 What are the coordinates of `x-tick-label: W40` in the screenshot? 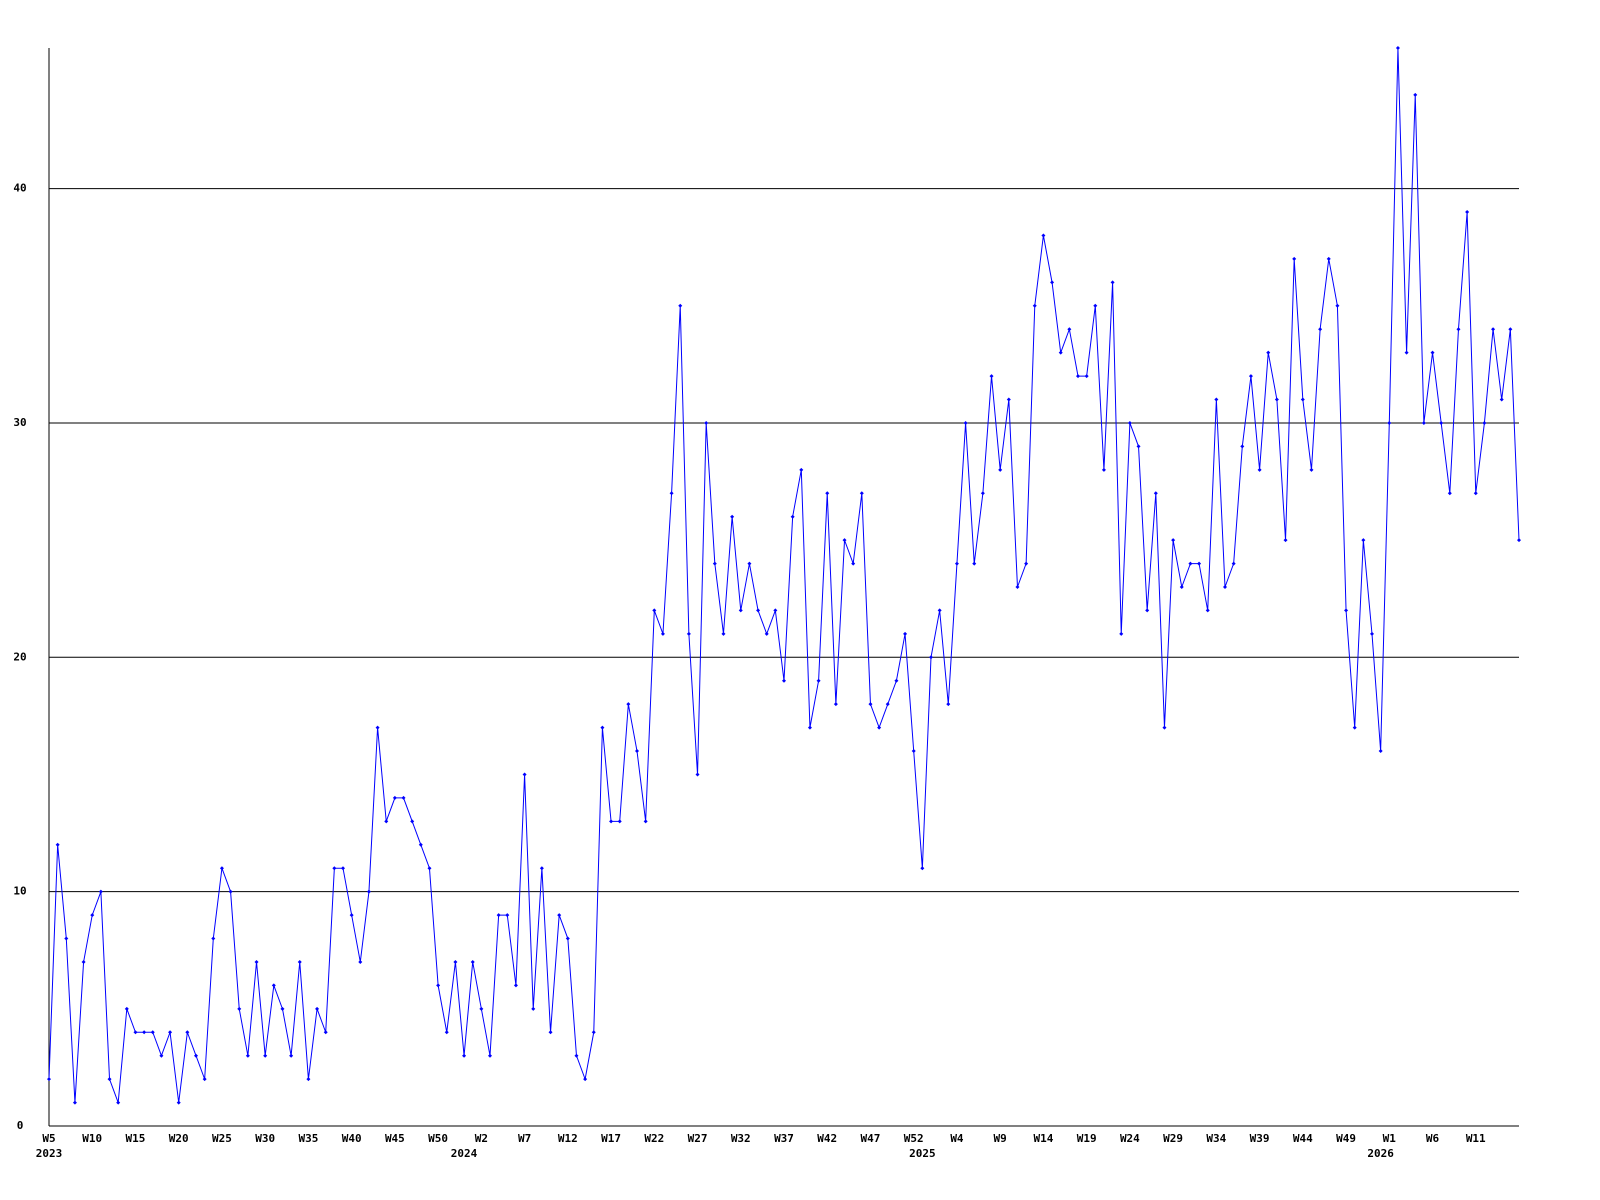 It's located at (352, 1138).